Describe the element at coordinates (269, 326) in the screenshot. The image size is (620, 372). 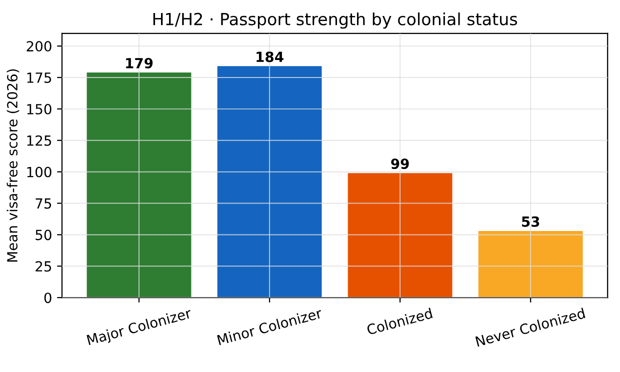
I see `x-tick-label: Minor Colonizer` at that location.